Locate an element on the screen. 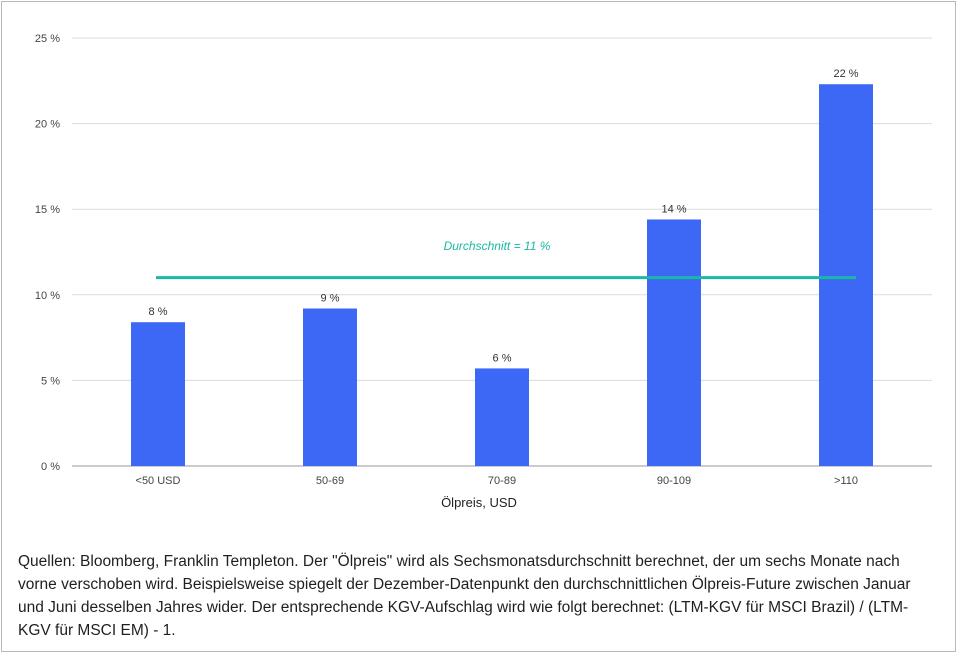 The height and width of the screenshot is (656, 960). y-tick-label: 10 % is located at coordinates (47, 296).